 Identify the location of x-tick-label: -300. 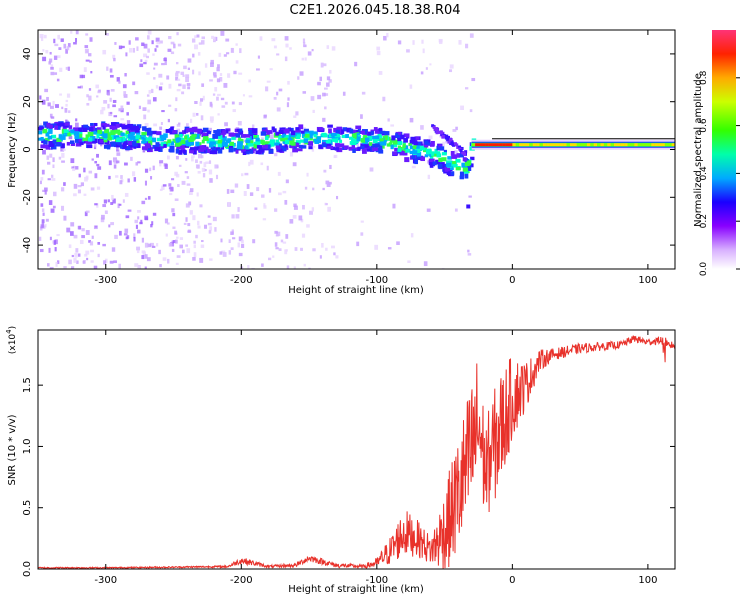
(105, 580).